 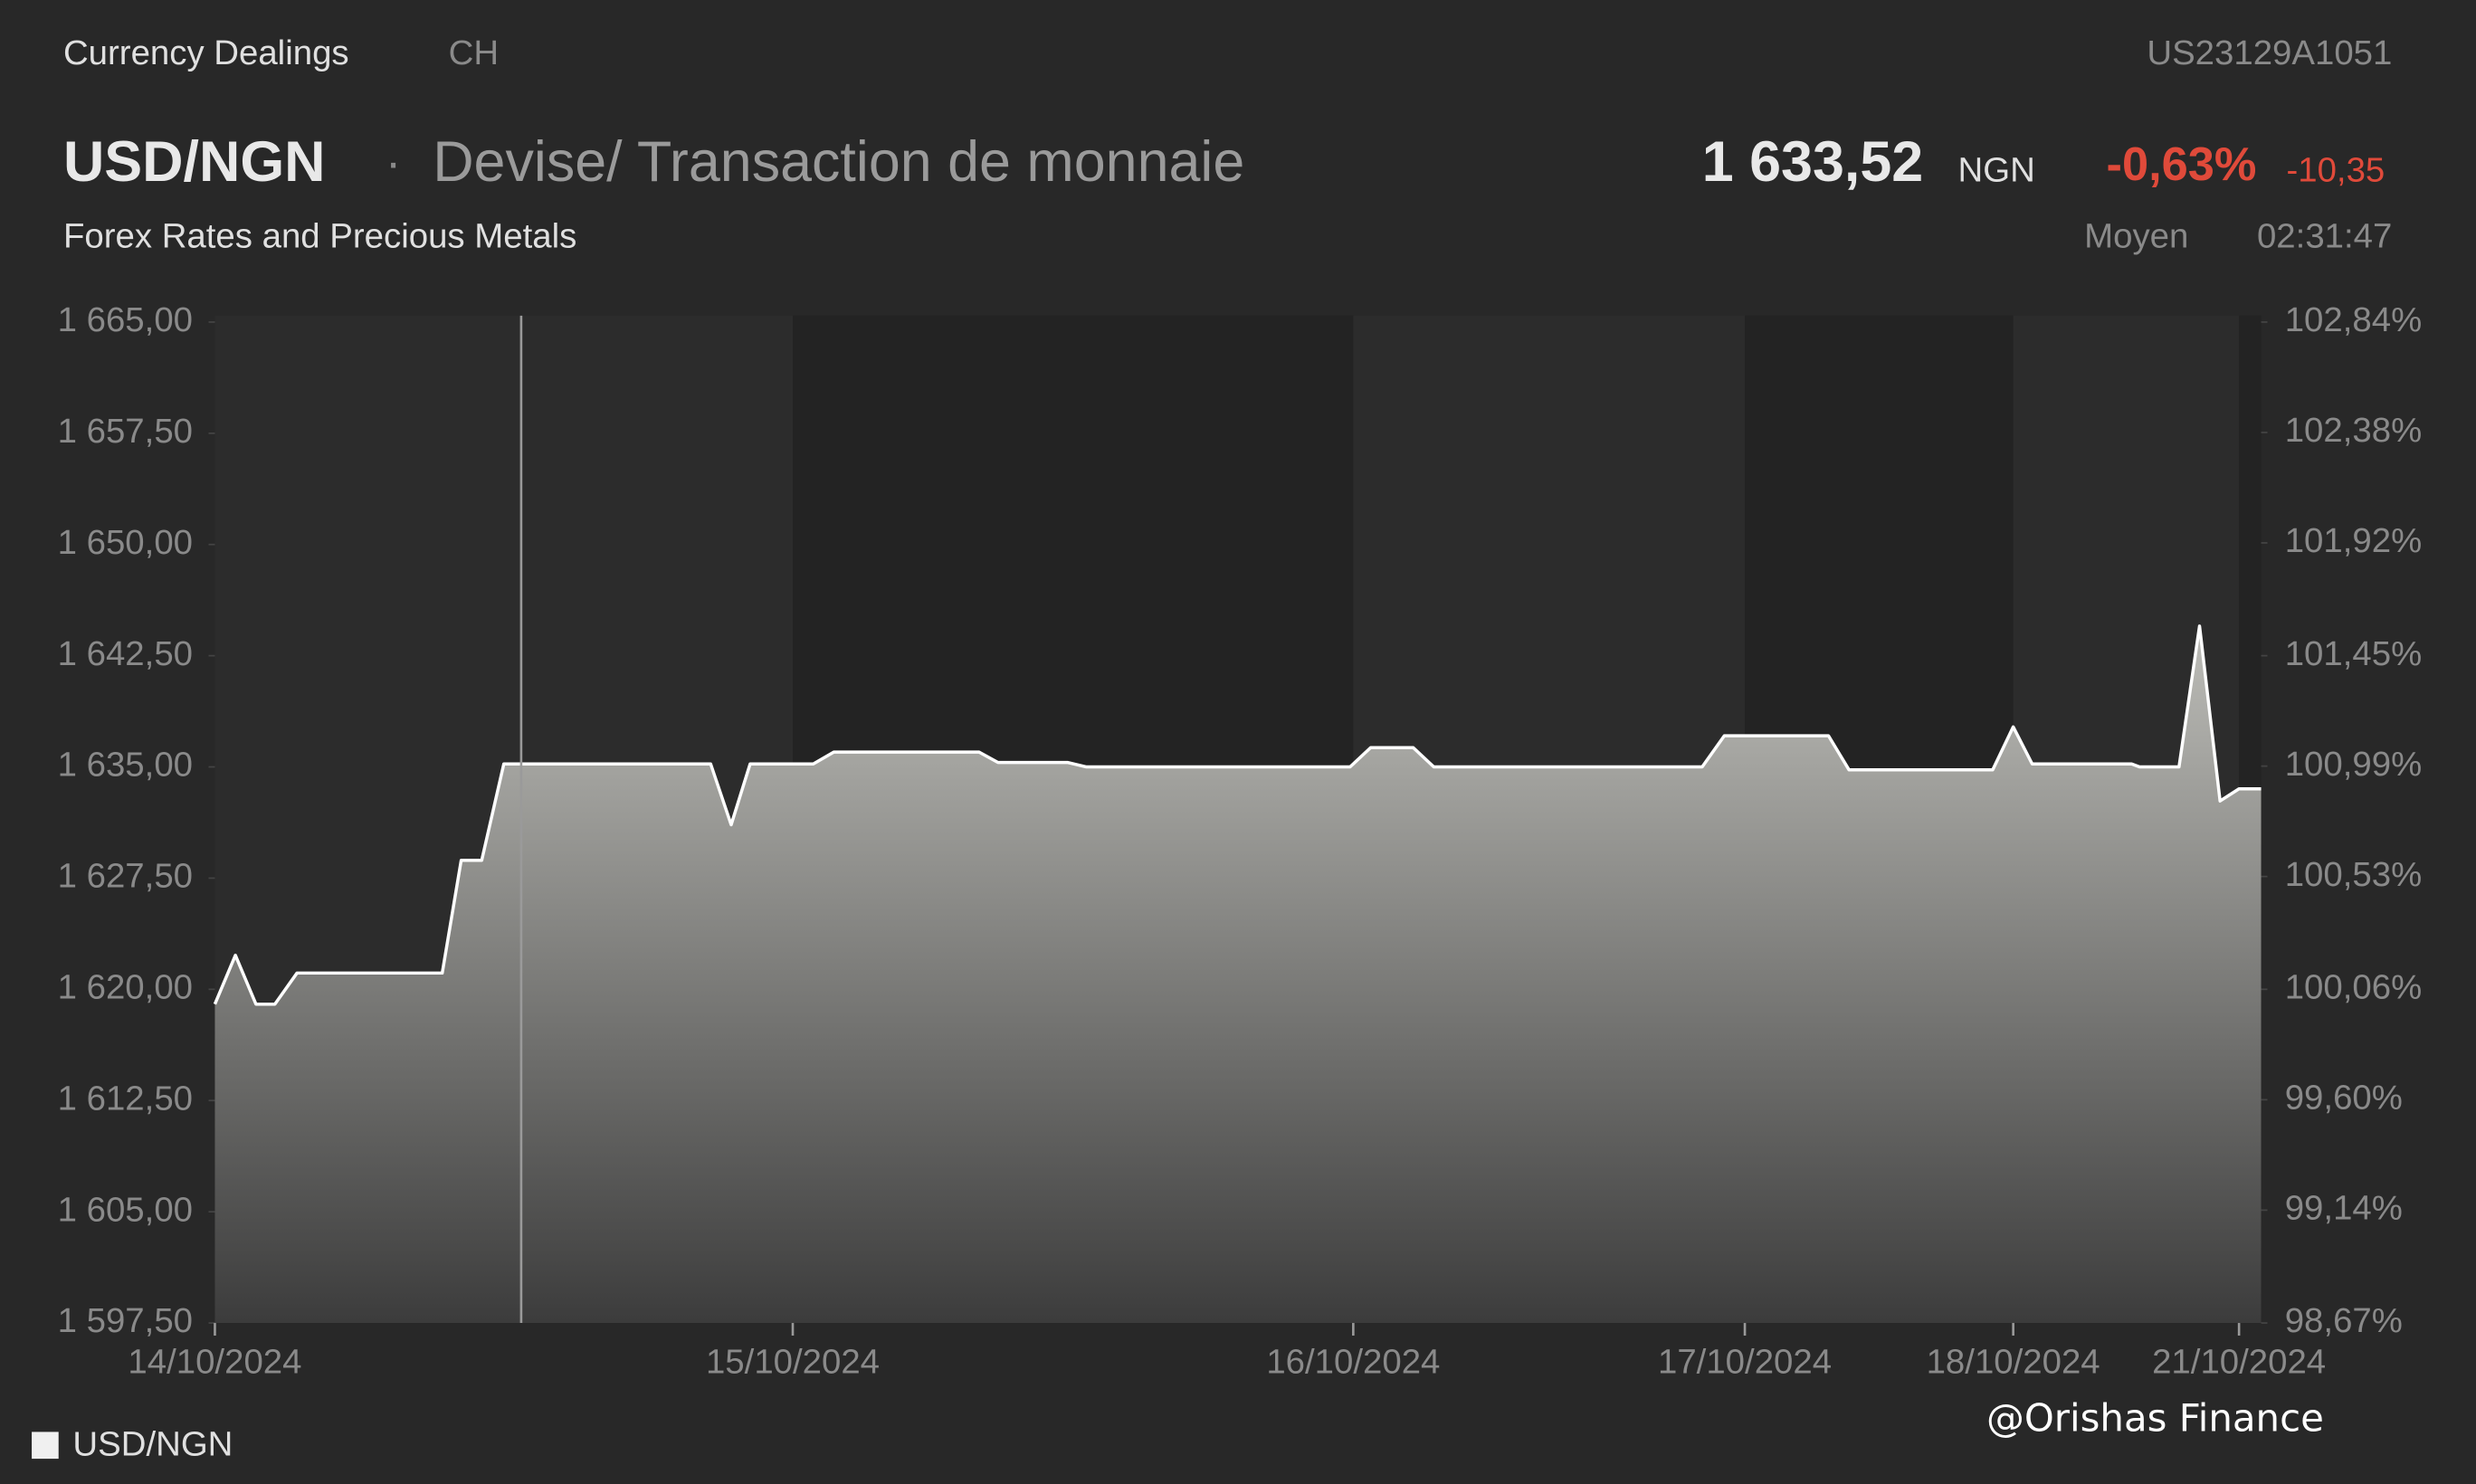 I want to click on price-type: Moyen, so click(x=2136, y=236).